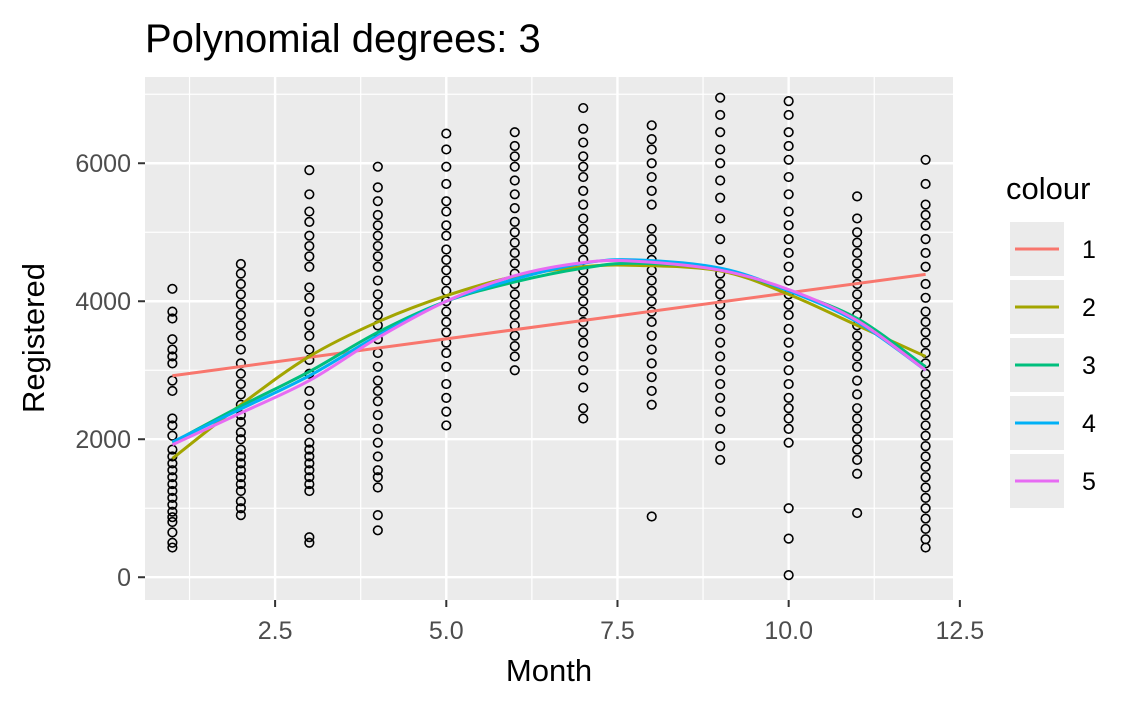 This screenshot has height=707, width=1145. I want to click on x-tick-label: 2.5, so click(275, 631).